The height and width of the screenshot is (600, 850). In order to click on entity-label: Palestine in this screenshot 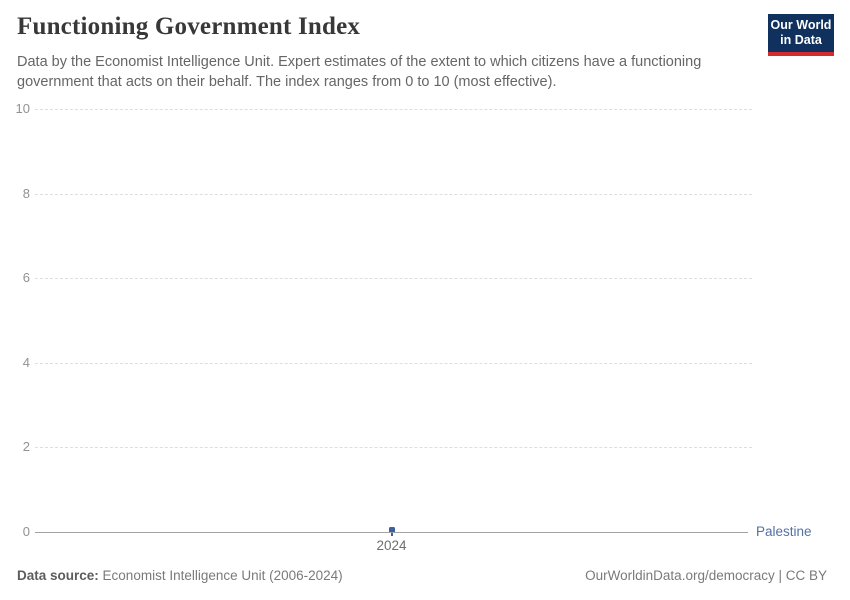, I will do `click(784, 531)`.